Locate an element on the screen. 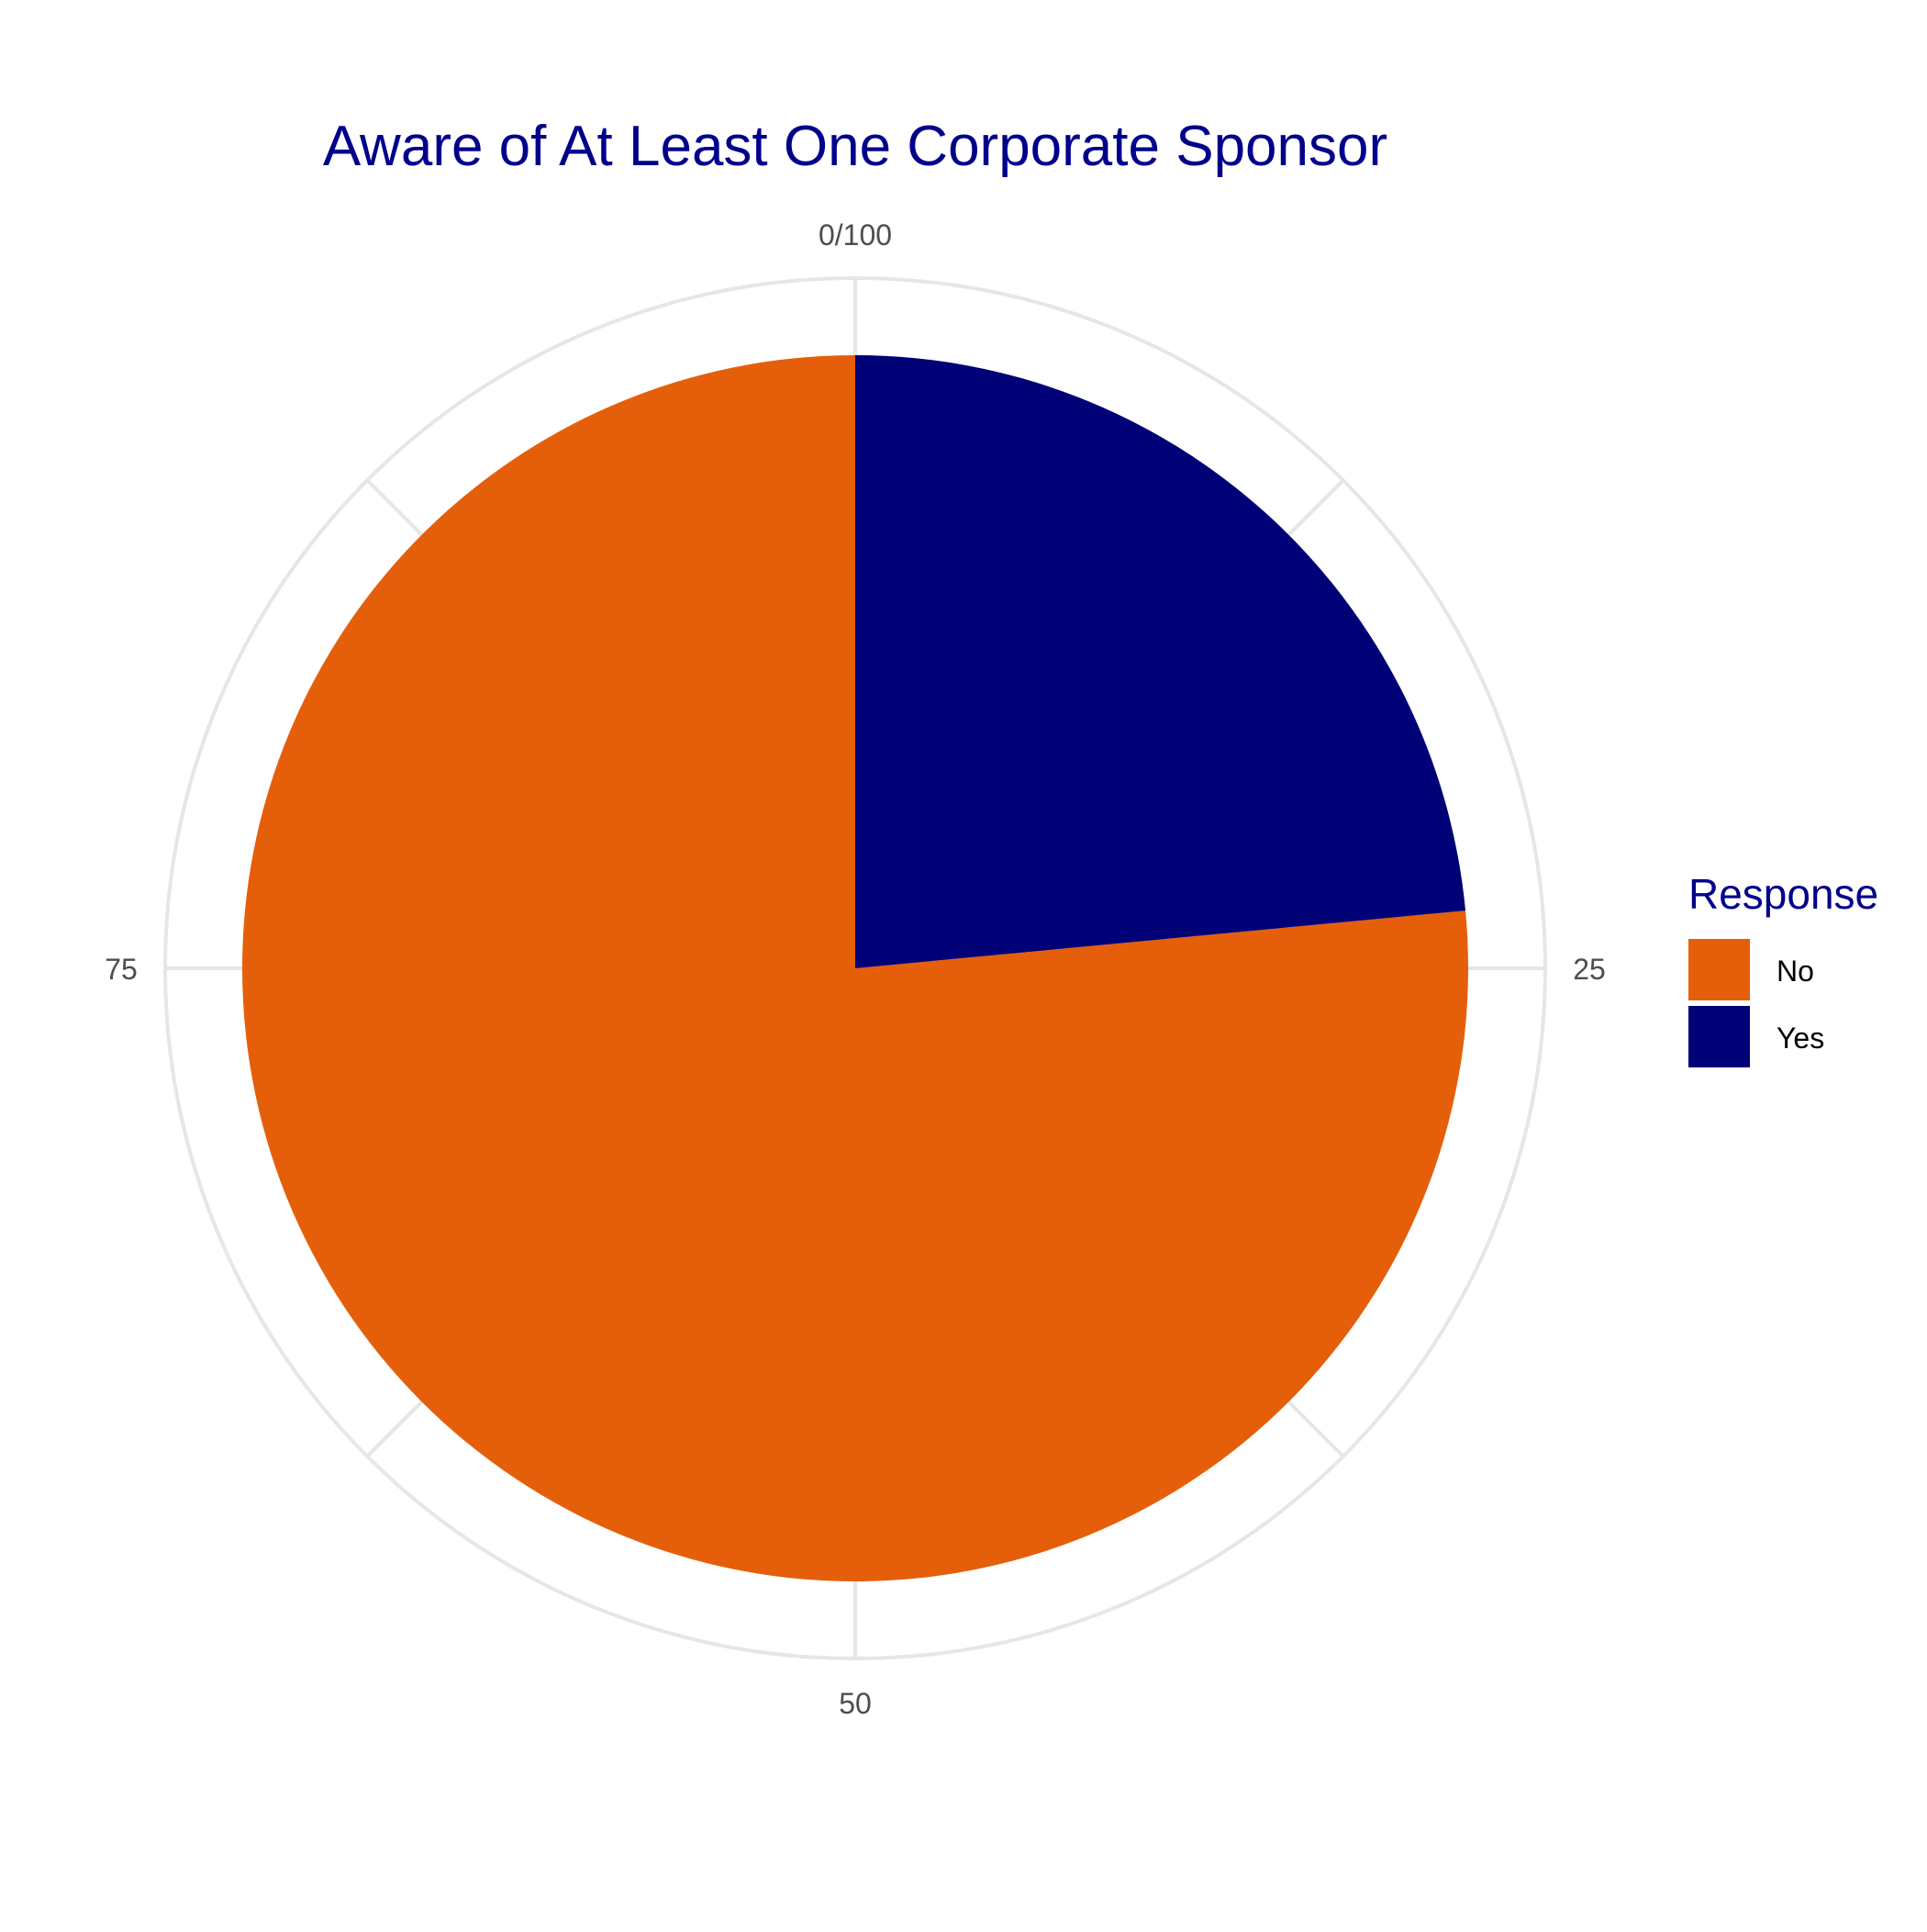 This screenshot has height=1932, width=1927. legend: Response No Yes is located at coordinates (1783, 968).